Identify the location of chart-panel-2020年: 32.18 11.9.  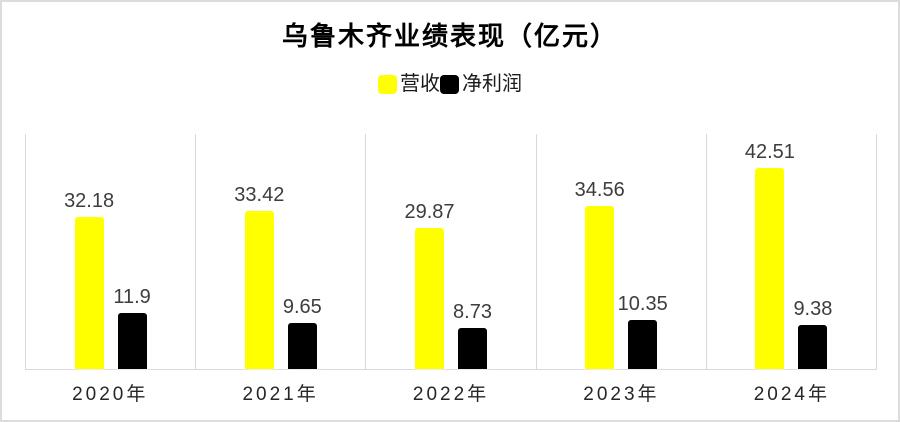
(110, 251).